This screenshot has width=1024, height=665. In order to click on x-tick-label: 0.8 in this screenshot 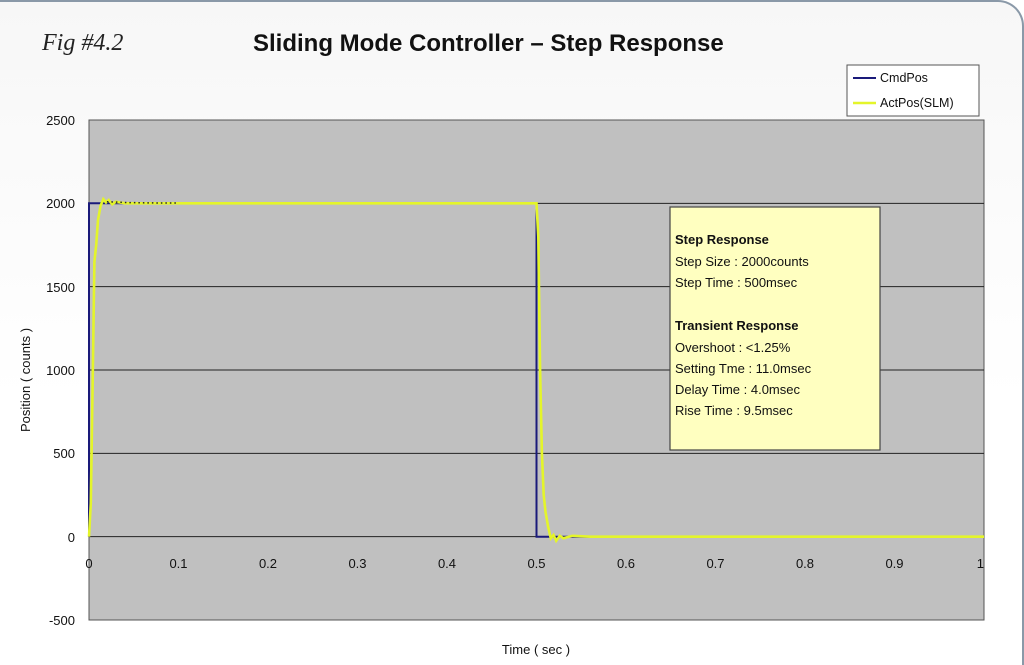, I will do `click(805, 563)`.